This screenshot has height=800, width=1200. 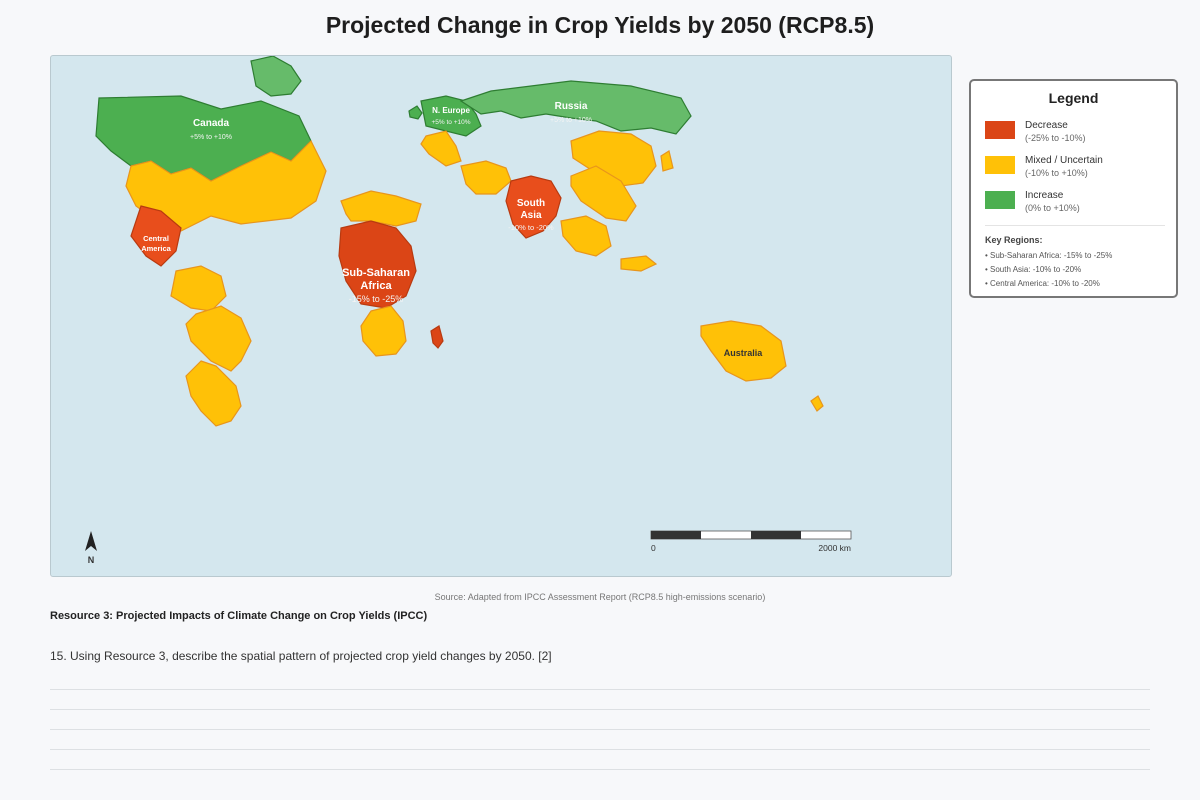 I want to click on region-south-america-south, so click(x=213, y=393).